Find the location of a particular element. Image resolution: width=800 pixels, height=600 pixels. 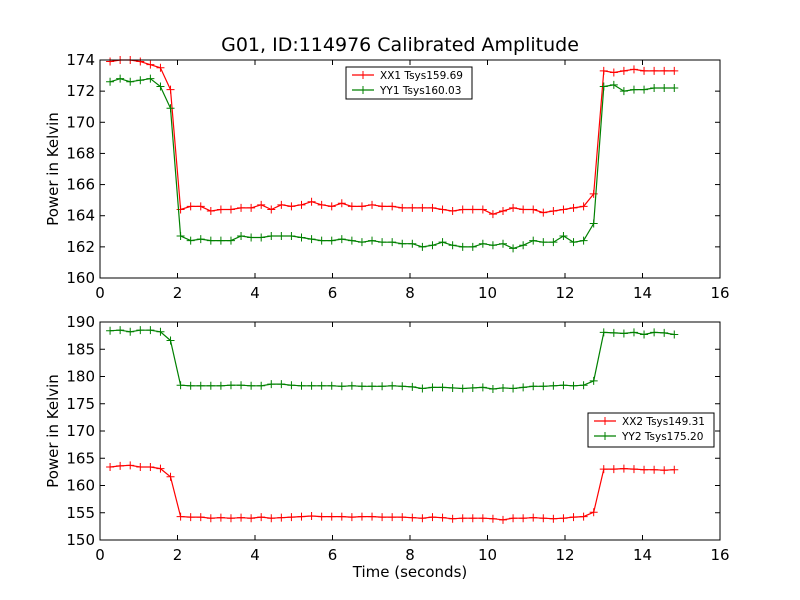

y-tick-label: 180 is located at coordinates (80, 377).